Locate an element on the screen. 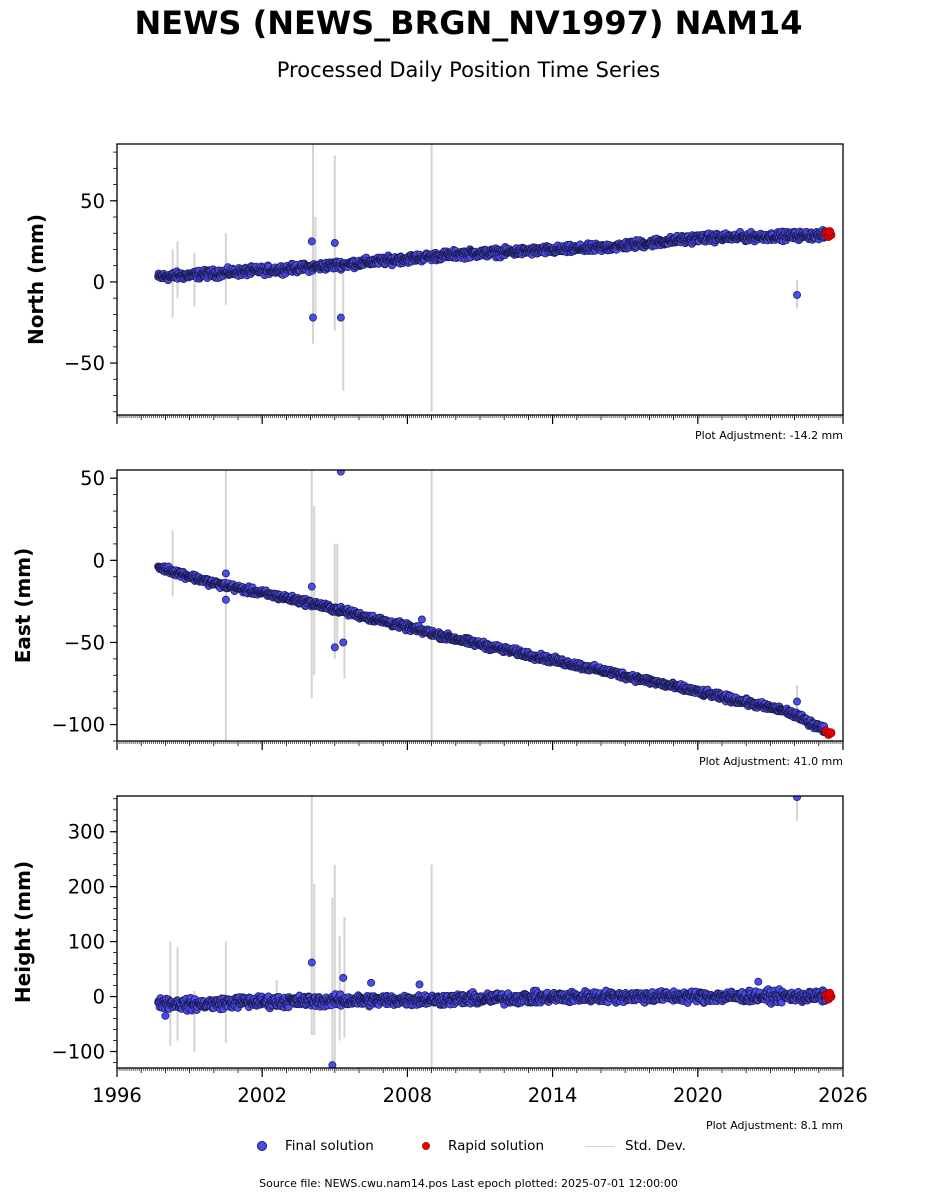 Image resolution: width=937 pixels, height=1200 pixels. y-axis-label: East (mm) is located at coordinates (23, 606).